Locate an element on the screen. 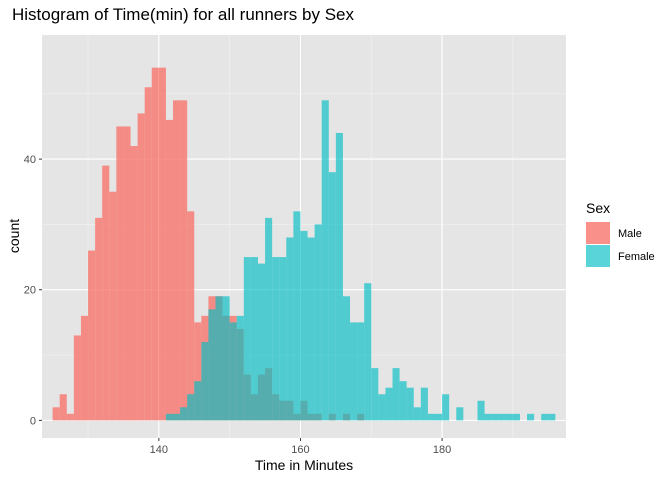  legend-key-female is located at coordinates (598, 256).